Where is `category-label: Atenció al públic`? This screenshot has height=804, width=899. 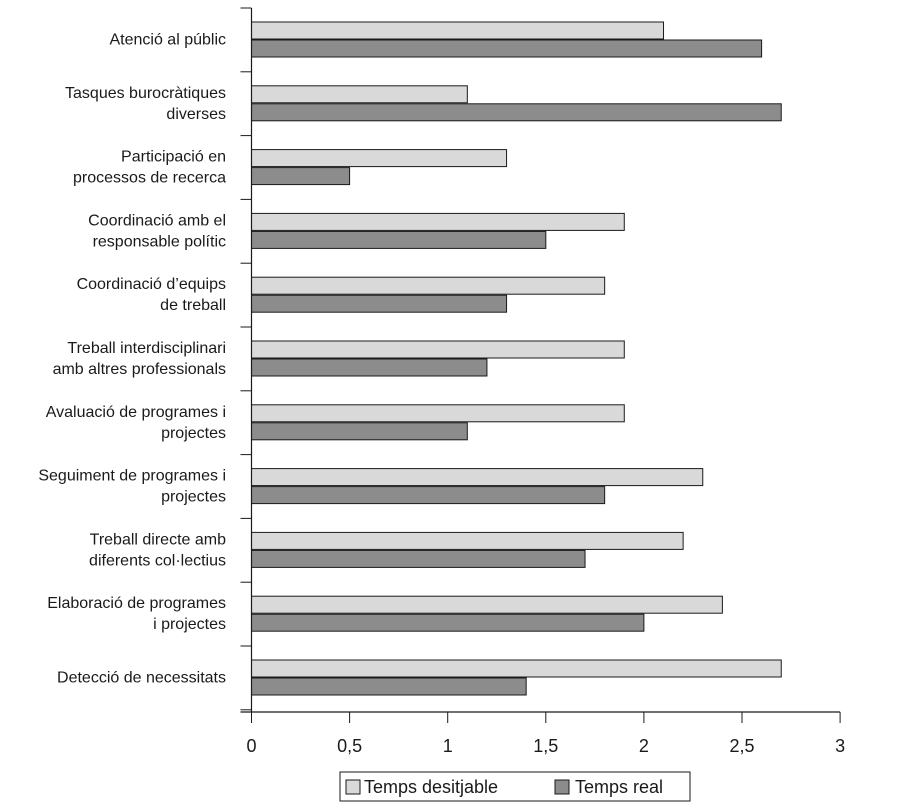 category-label: Atenció al públic is located at coordinates (167, 40).